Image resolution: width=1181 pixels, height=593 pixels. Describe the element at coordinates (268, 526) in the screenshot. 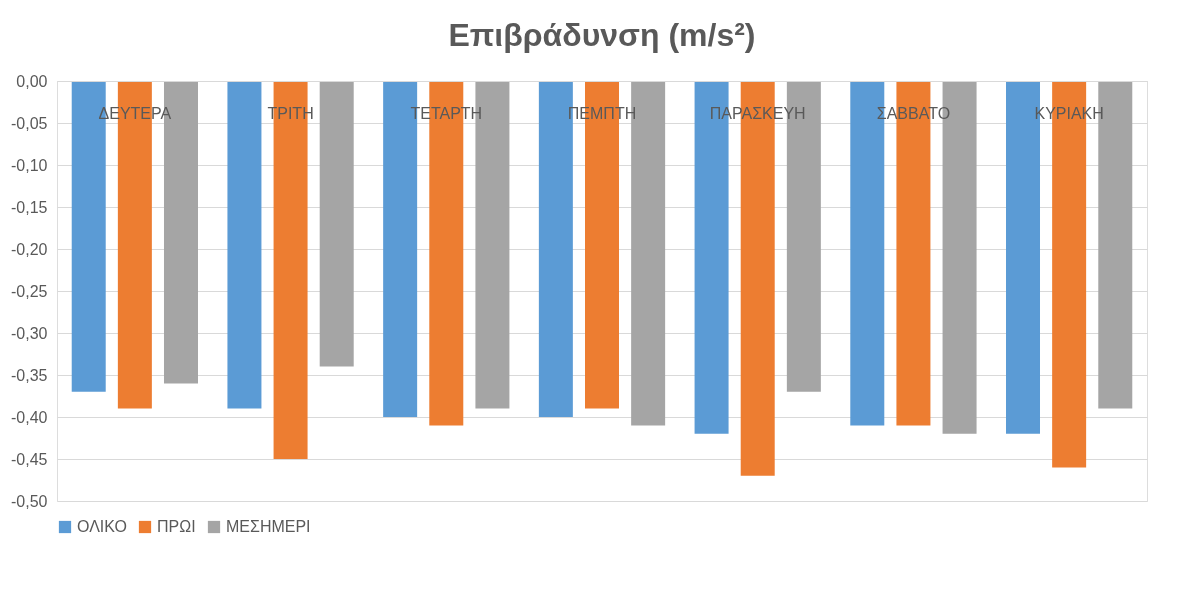

I see `legend-label: ΜΕΣΗΜΕΡΙ` at that location.